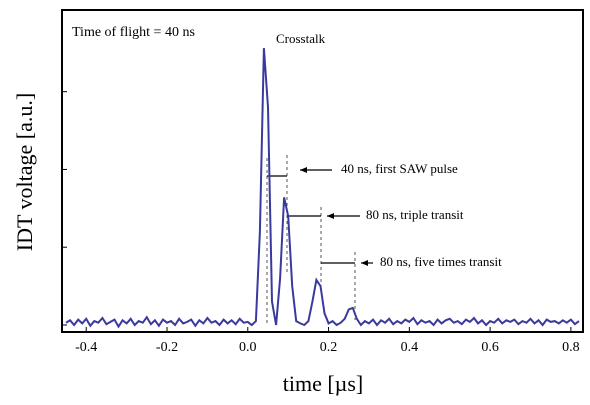  I want to click on annotation: Crosstalk, so click(301, 38).